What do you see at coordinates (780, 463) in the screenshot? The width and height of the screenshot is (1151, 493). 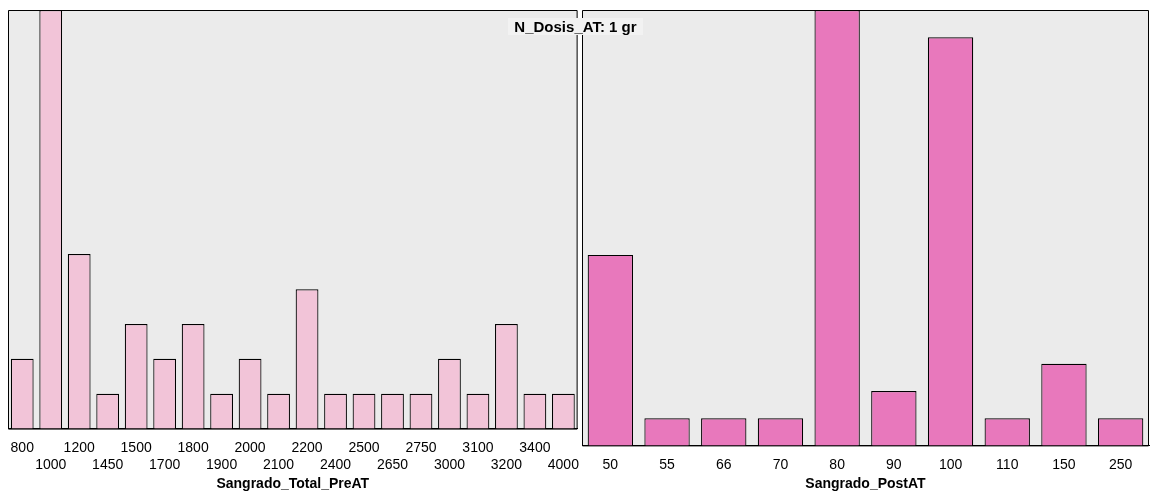 I see `x-tick-label: 70` at bounding box center [780, 463].